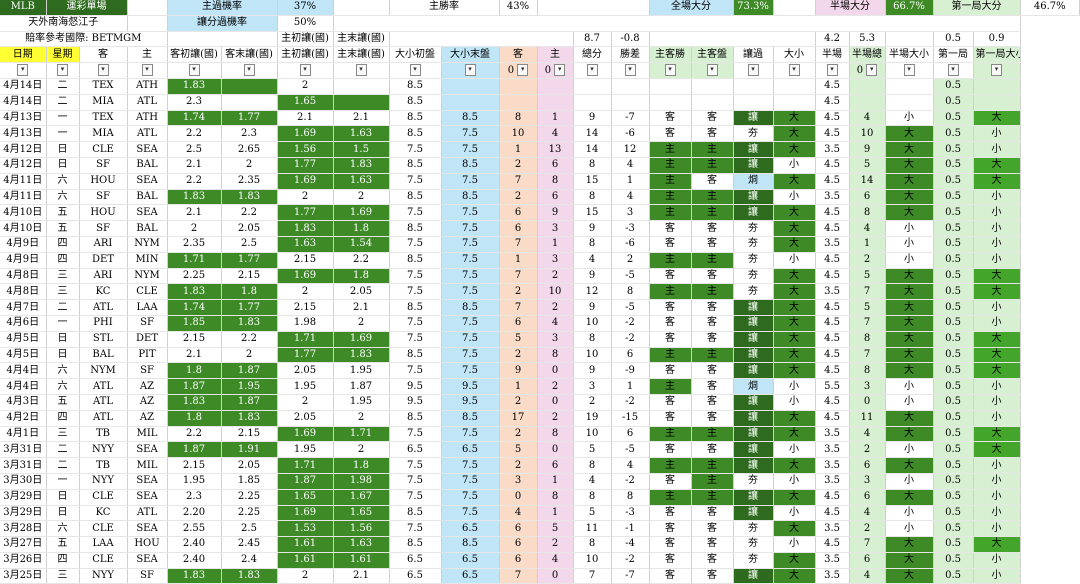 The width and height of the screenshot is (1080, 584). What do you see at coordinates (147, 544) in the screenshot?
I see `home-cell: HOU` at bounding box center [147, 544].